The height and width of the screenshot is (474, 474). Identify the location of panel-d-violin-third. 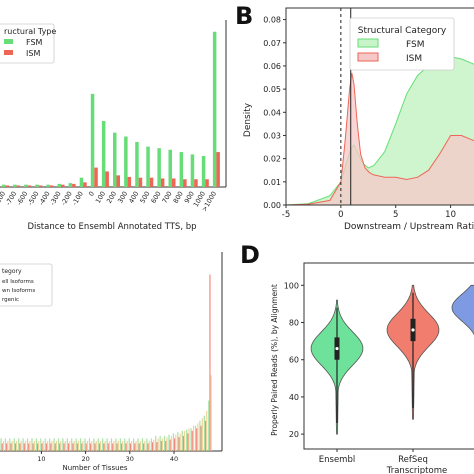
(462, 310).